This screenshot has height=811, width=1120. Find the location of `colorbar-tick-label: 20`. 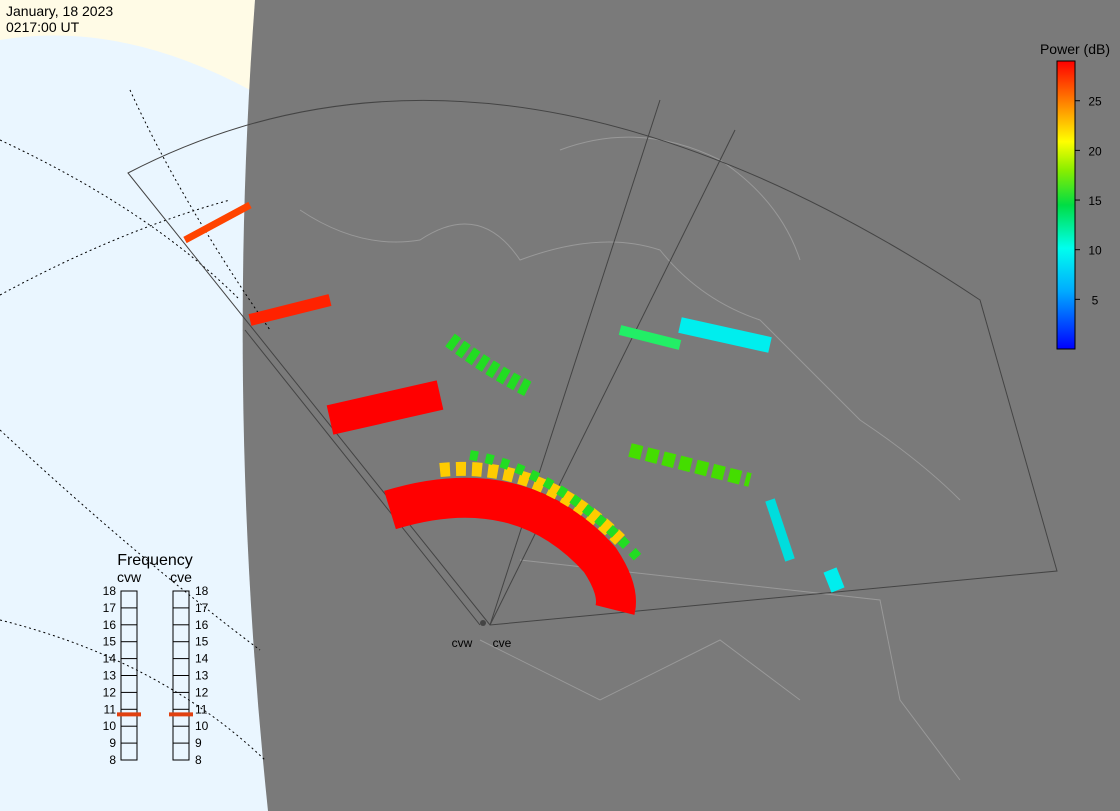

colorbar-tick-label: 20 is located at coordinates (1095, 151).